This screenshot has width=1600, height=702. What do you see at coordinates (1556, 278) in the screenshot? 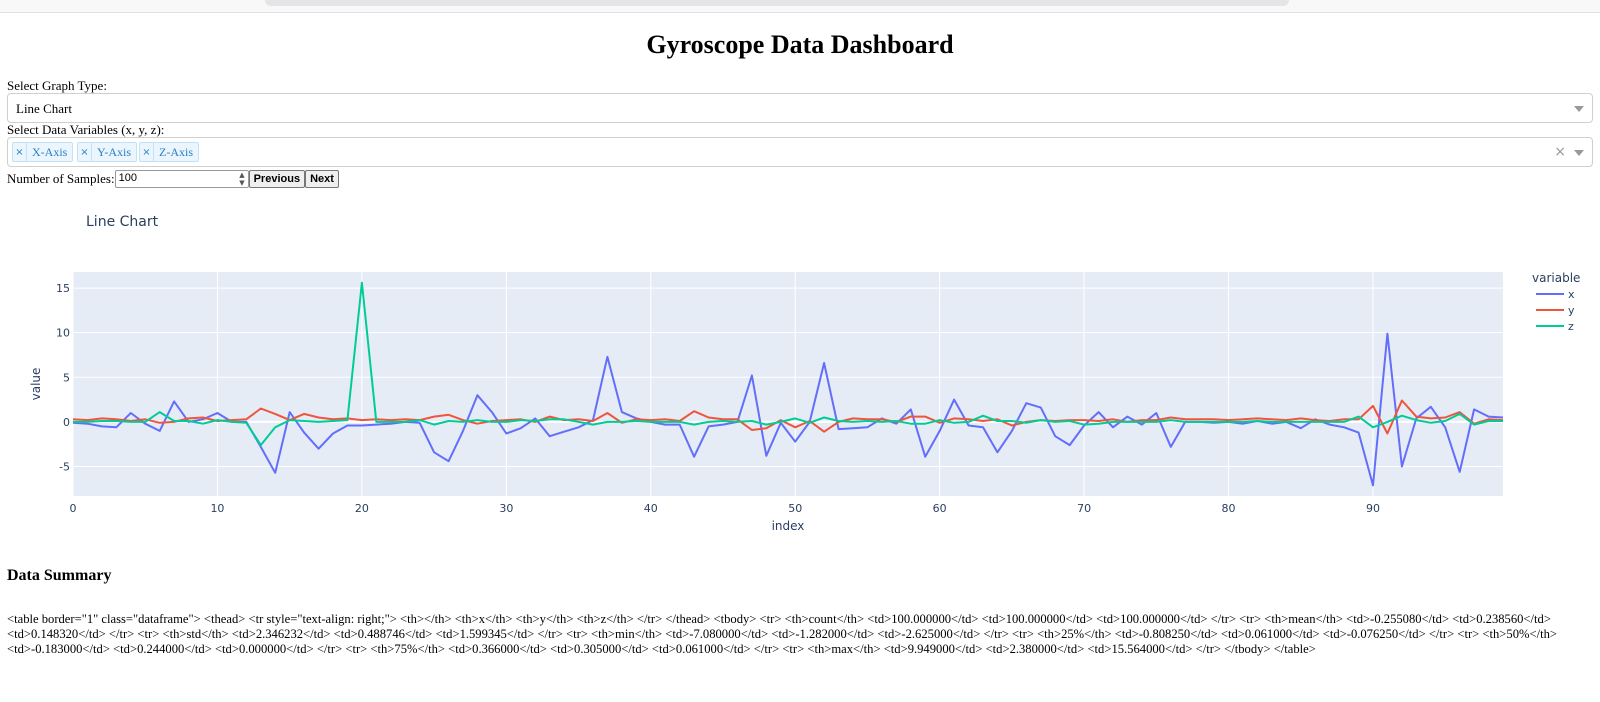
I see `legend-title: variable` at bounding box center [1556, 278].